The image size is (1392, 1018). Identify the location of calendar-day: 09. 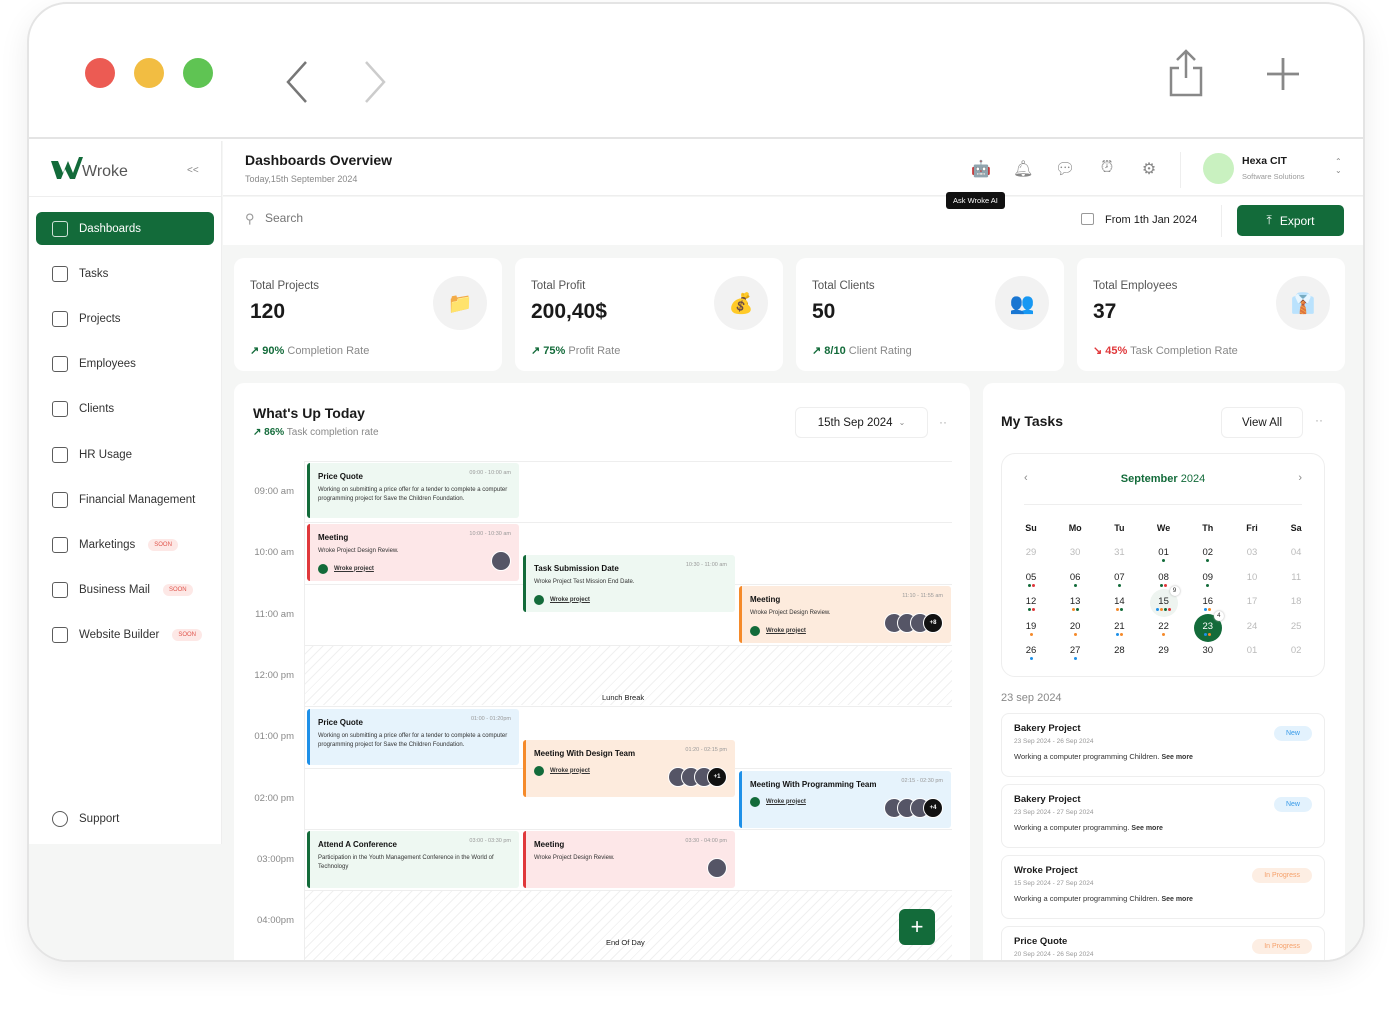
(1208, 579).